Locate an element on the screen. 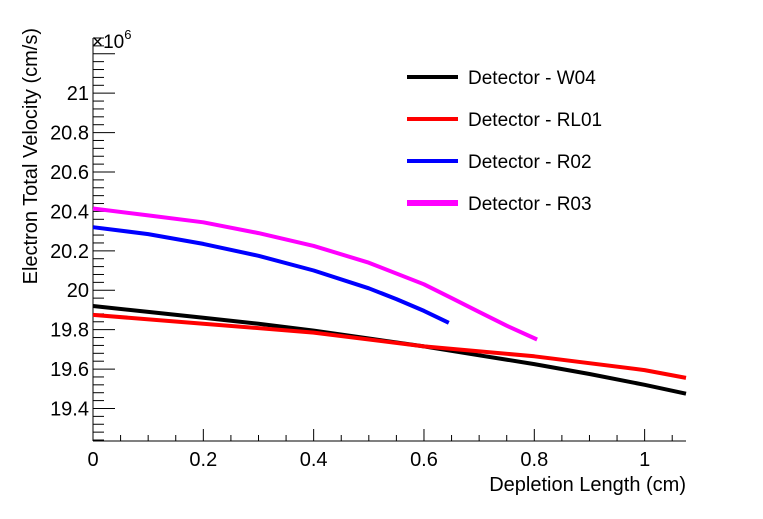 The width and height of the screenshot is (763, 519). series-line-detector-rl01 is located at coordinates (389, 346).